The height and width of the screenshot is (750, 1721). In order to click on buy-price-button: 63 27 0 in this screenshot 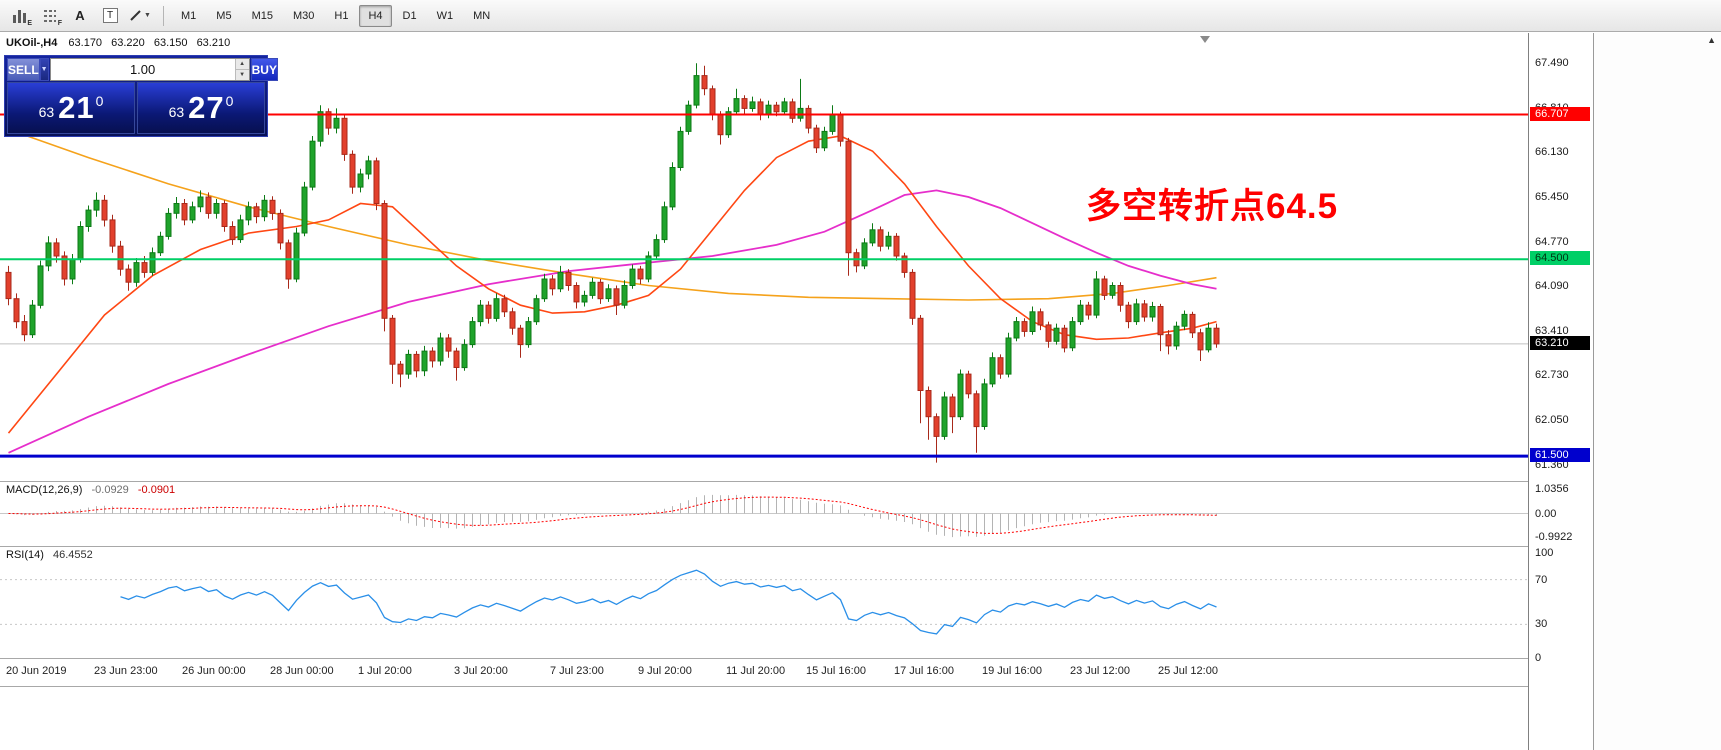, I will do `click(201, 108)`.